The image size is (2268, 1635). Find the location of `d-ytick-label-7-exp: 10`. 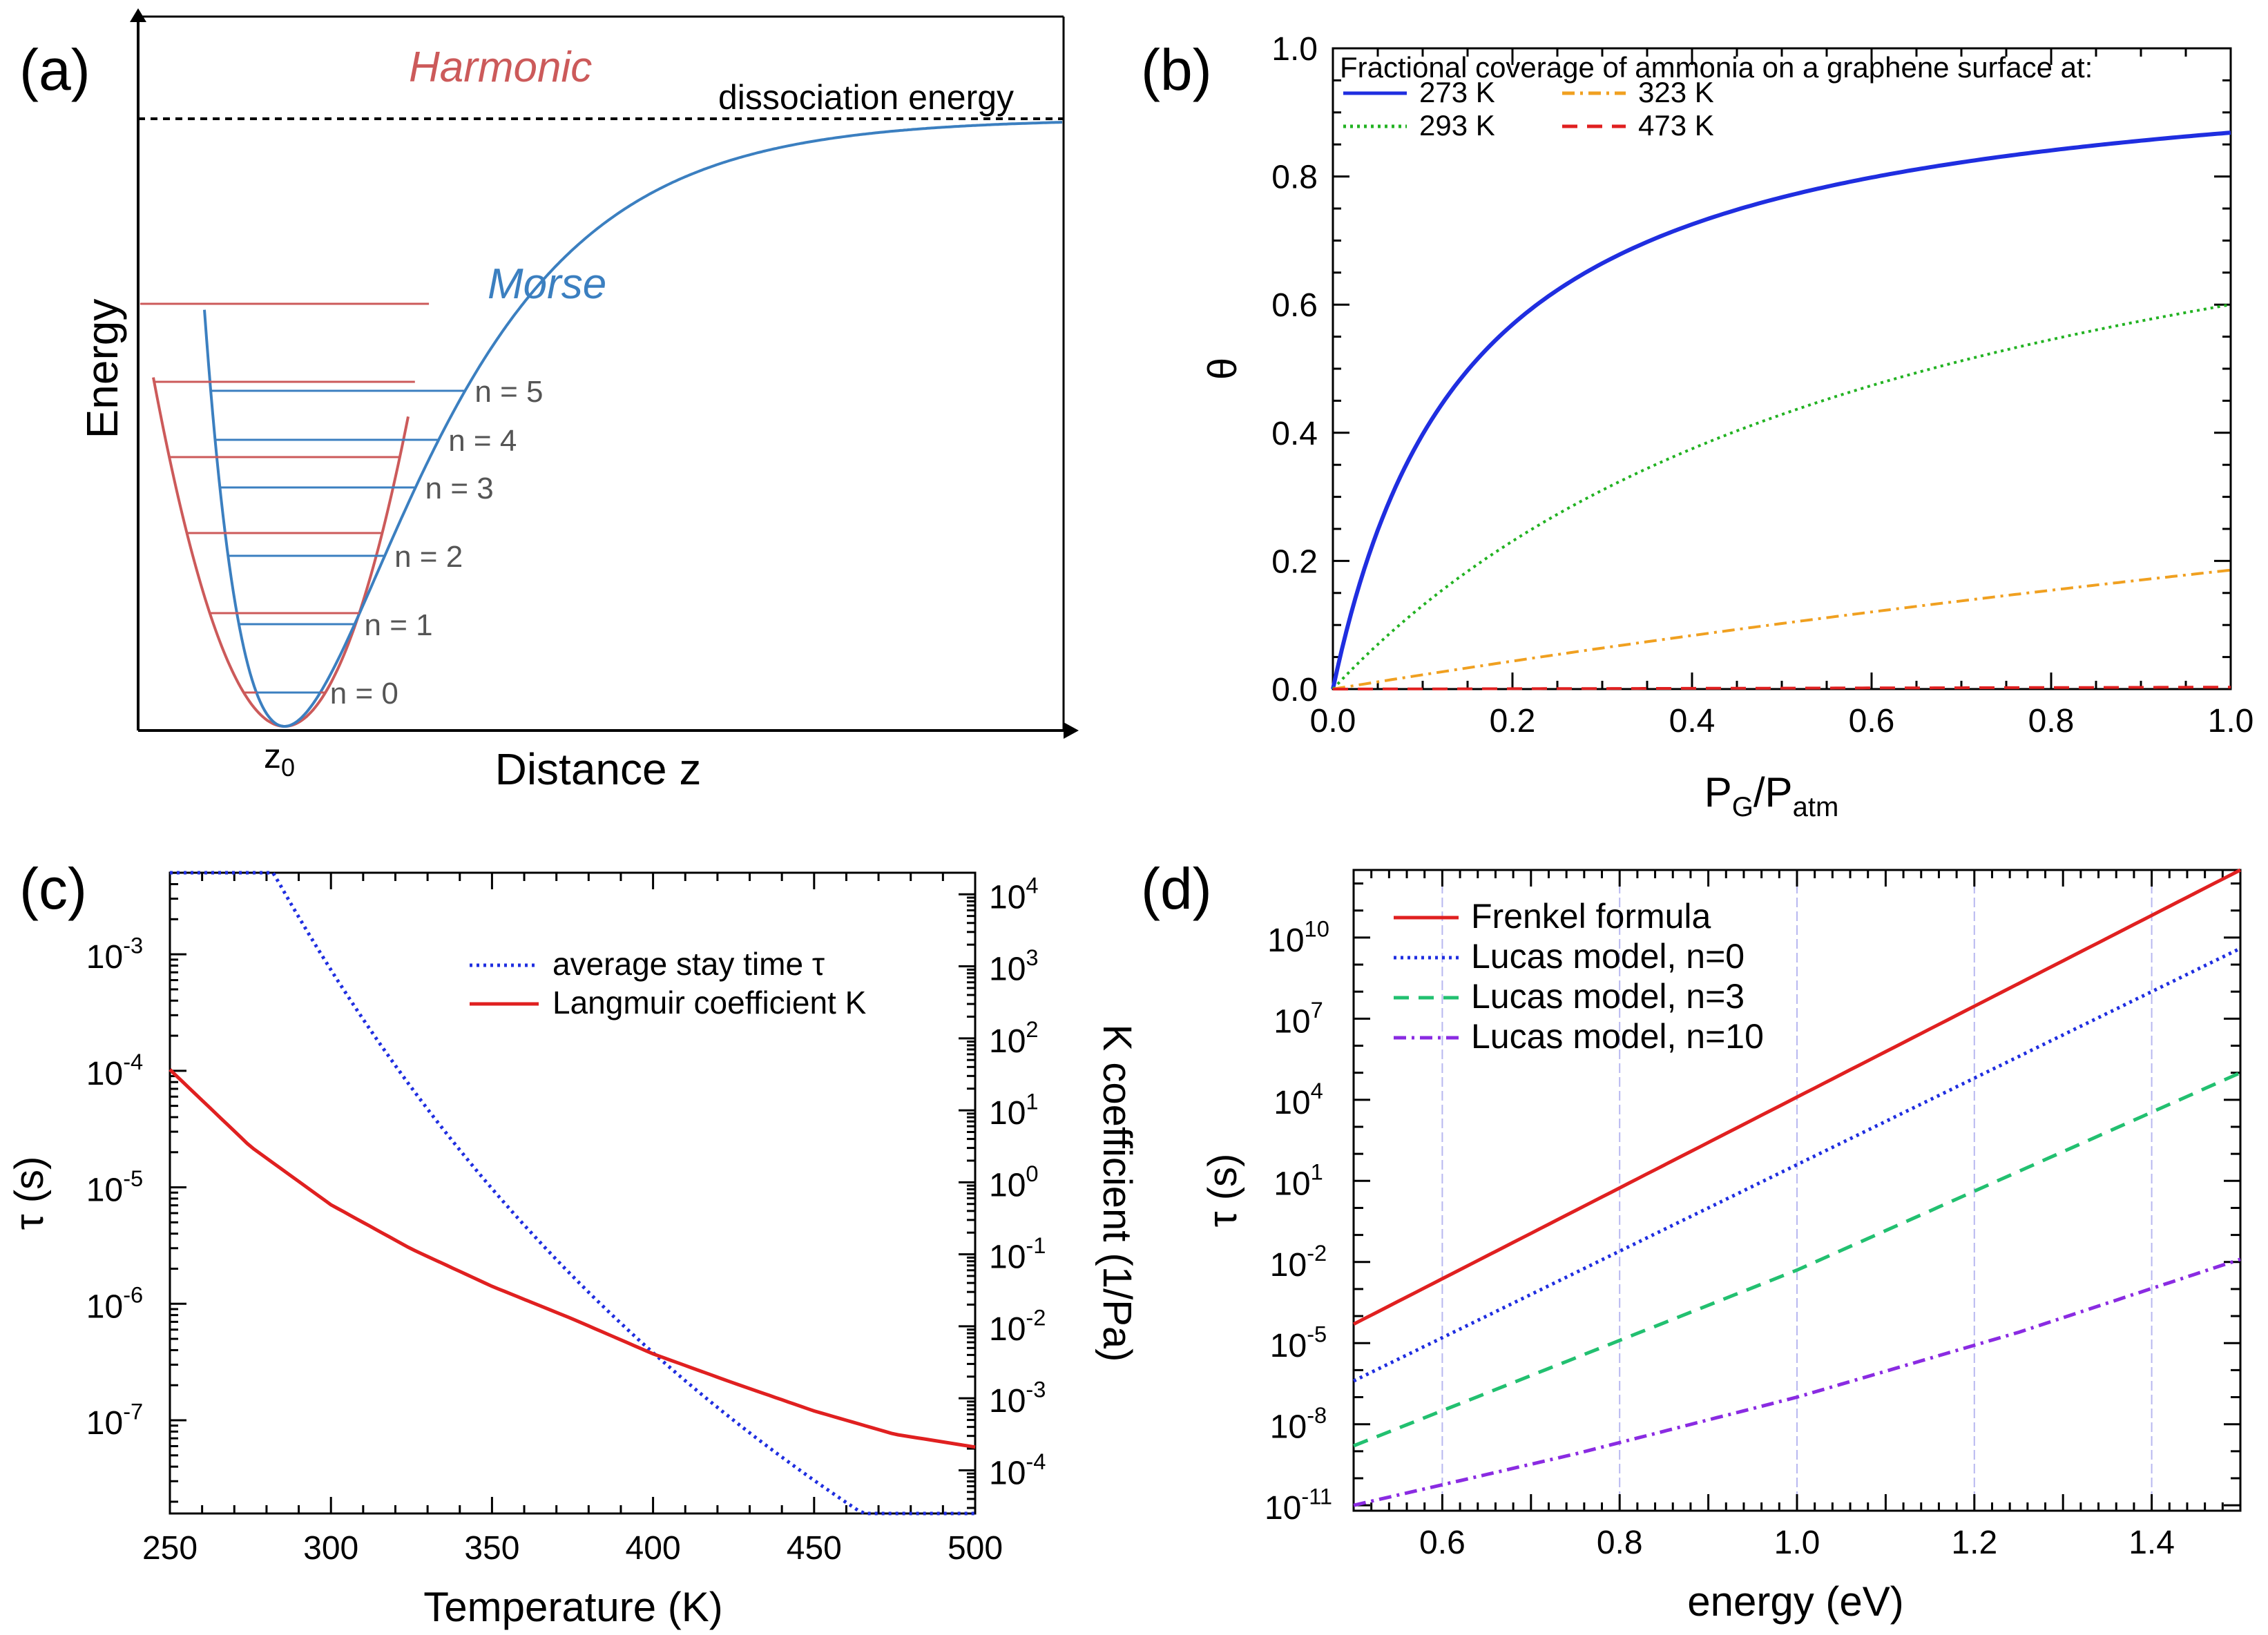

d-ytick-label-7-exp: 10 is located at coordinates (1317, 928).